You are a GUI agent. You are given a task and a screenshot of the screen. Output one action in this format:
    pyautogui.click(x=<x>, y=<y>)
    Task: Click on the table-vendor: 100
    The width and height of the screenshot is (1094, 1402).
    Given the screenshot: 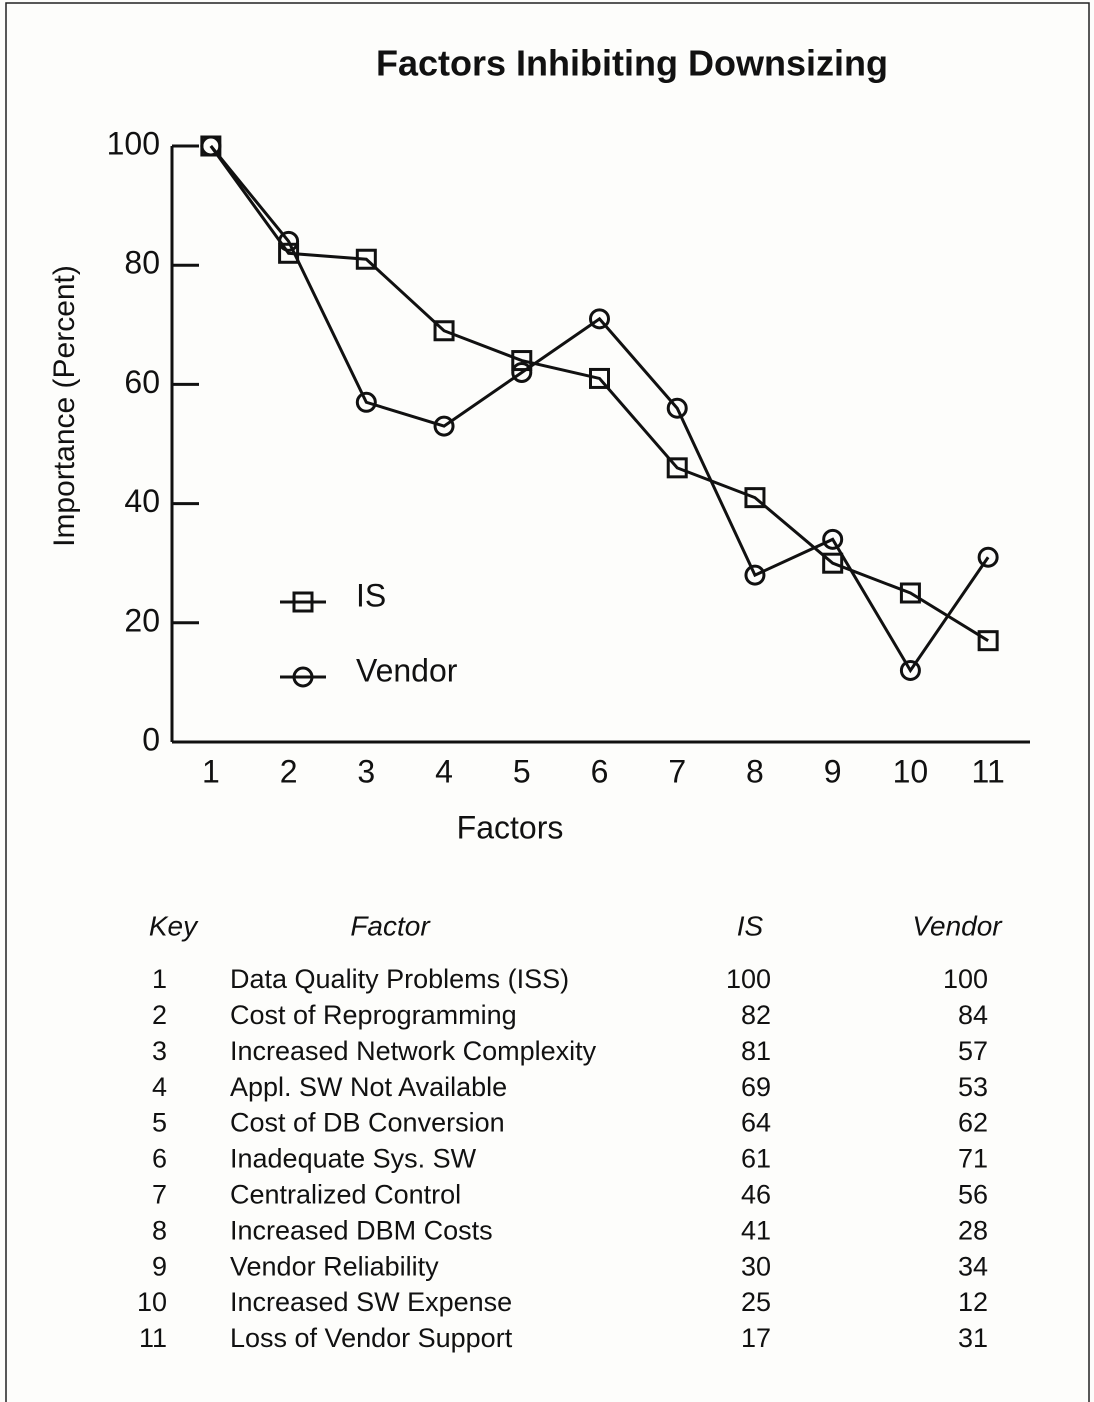 What is the action you would take?
    pyautogui.click(x=965, y=979)
    